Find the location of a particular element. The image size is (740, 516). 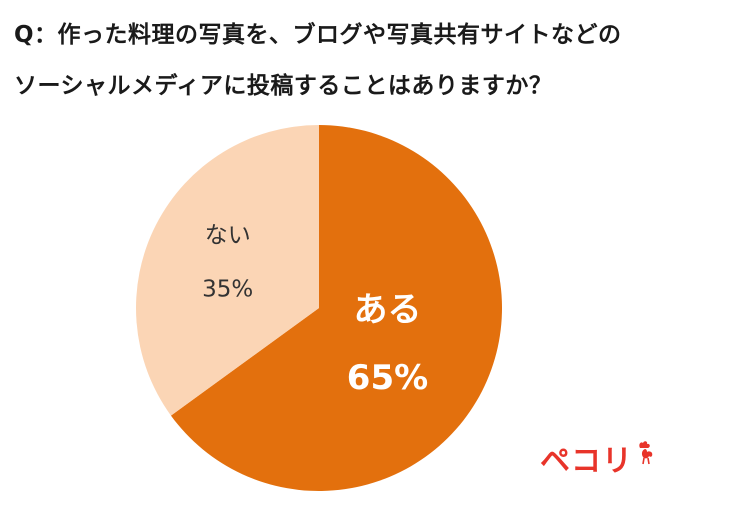

question-line-2: ソーシャルメディアに投稿することはありますか？ is located at coordinates (283, 86).